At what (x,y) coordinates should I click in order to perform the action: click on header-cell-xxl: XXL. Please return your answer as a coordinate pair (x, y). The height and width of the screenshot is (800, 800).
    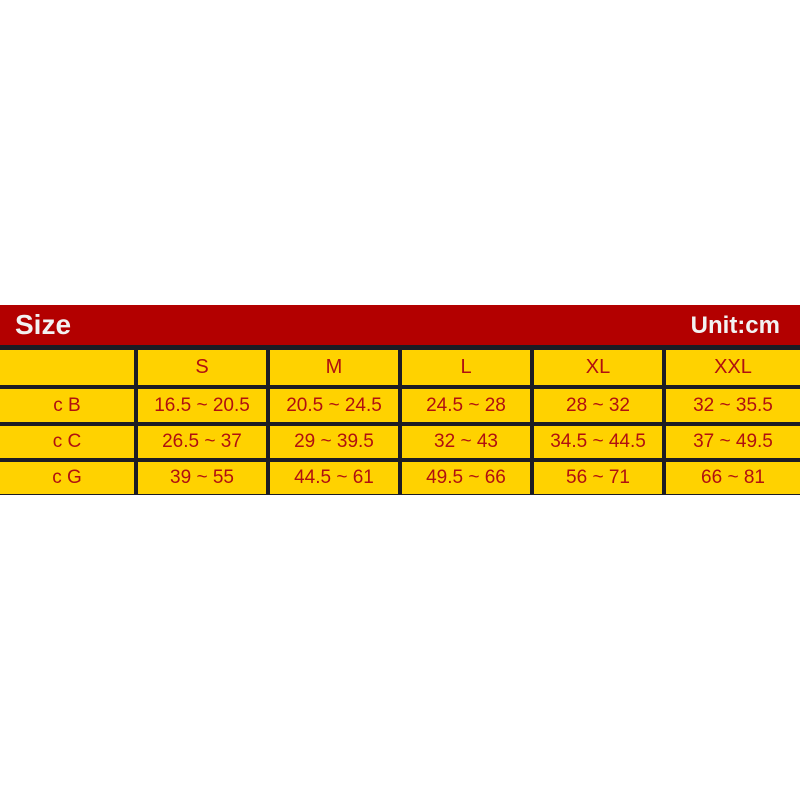
    Looking at the image, I should click on (733, 367).